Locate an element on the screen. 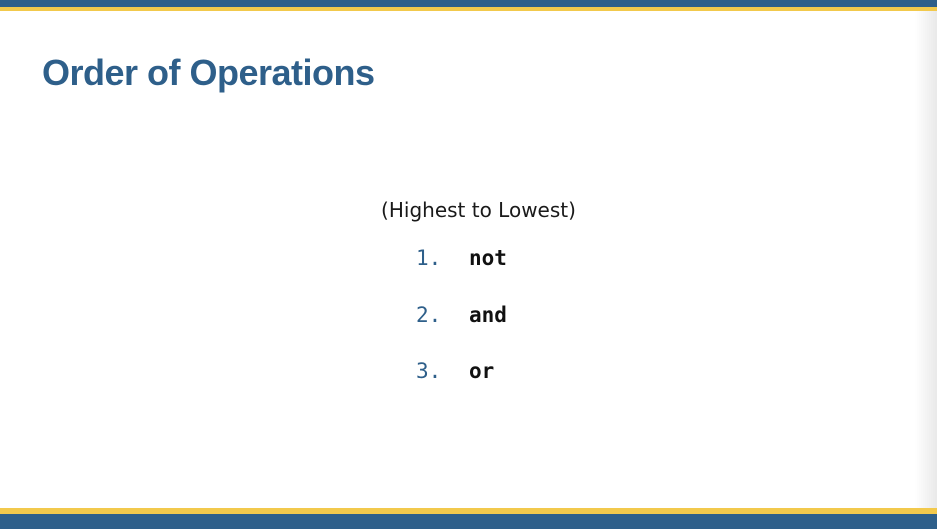  list-item-number: 2. is located at coordinates (429, 314).